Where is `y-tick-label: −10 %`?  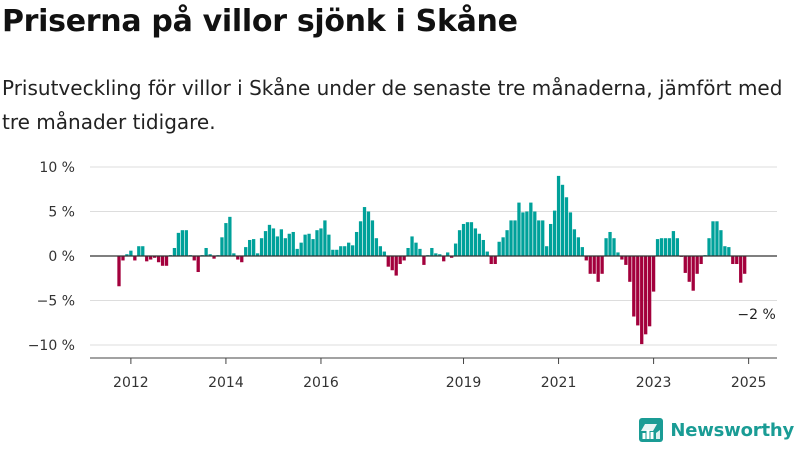 y-tick-label: −10 % is located at coordinates (51, 346).